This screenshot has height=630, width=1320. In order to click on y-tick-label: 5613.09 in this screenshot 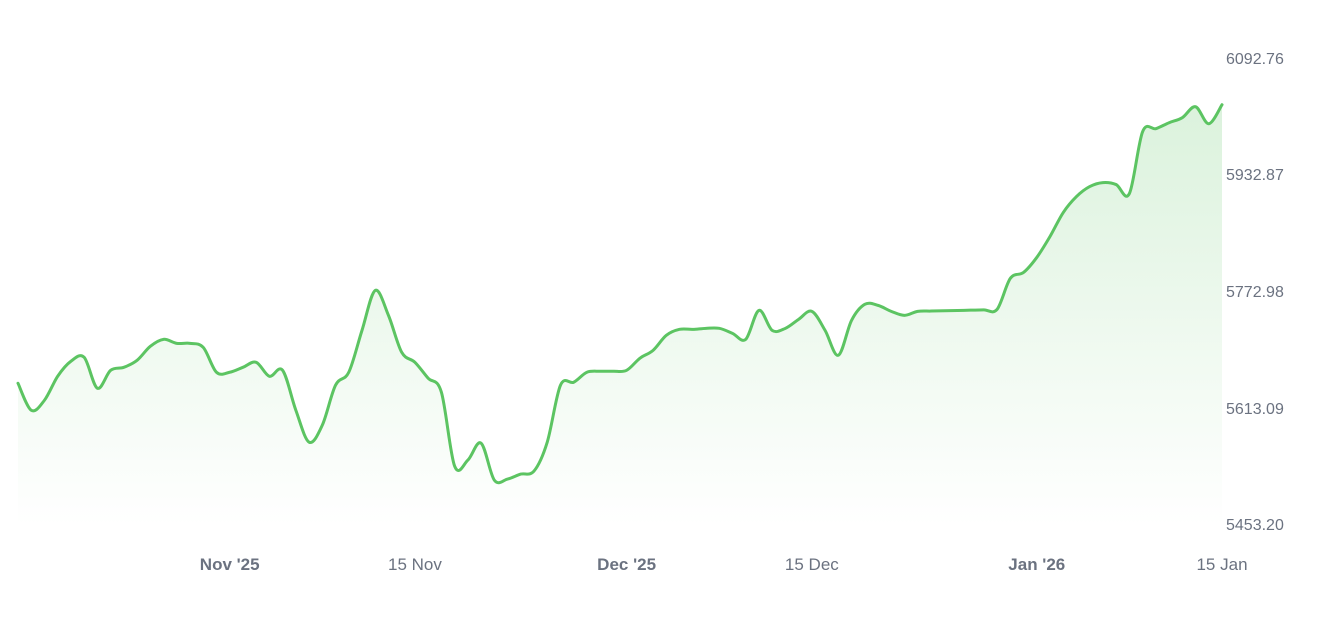, I will do `click(1255, 409)`.